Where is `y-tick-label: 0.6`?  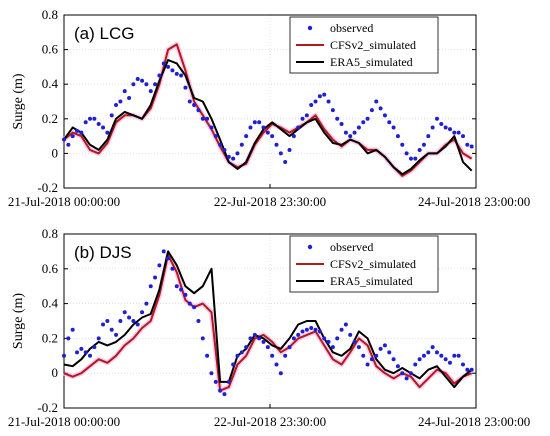
y-tick-label: 0.6 is located at coordinates (50, 268).